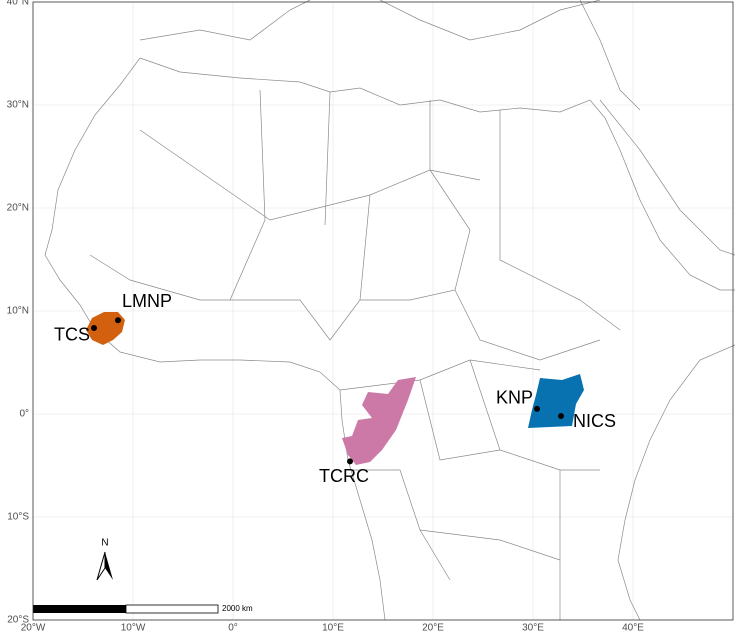 The image size is (735, 633). I want to click on republic-of-congo, so click(379, 421).